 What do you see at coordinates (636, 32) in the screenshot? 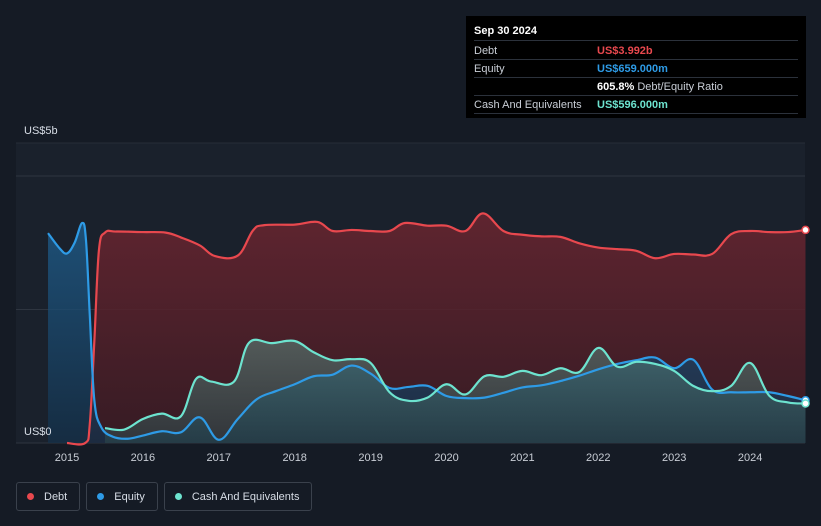
I see `tooltip-date: Sep 30 2024` at bounding box center [636, 32].